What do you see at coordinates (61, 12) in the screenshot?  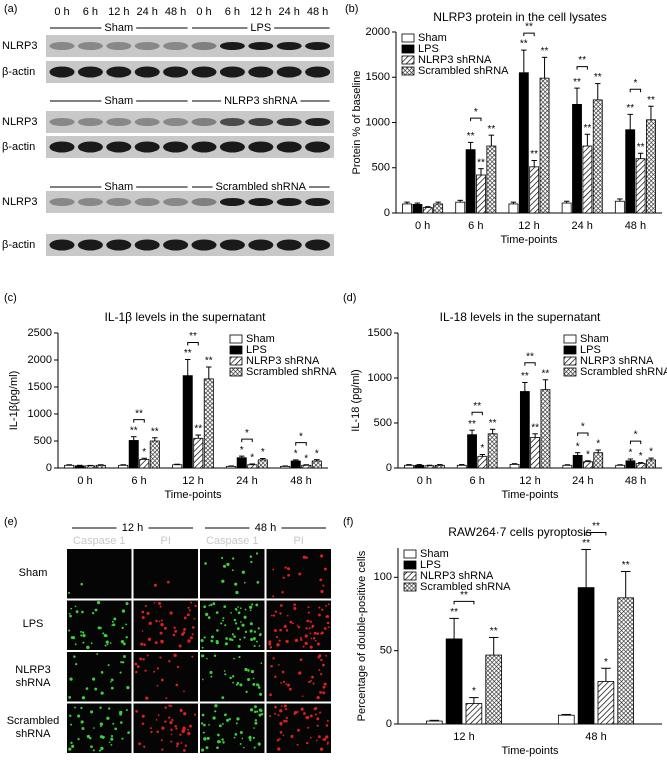 I see `lane-label: 0 h` at bounding box center [61, 12].